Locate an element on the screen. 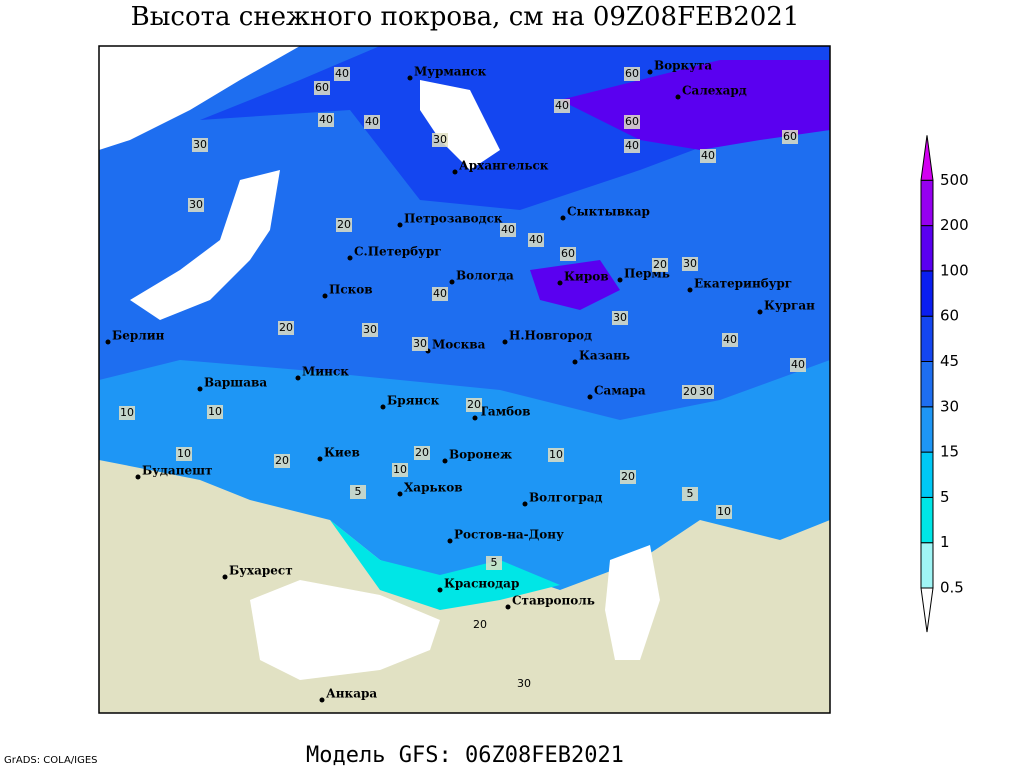 The width and height of the screenshot is (1024, 772). city-label: Тамбов is located at coordinates (504, 412).